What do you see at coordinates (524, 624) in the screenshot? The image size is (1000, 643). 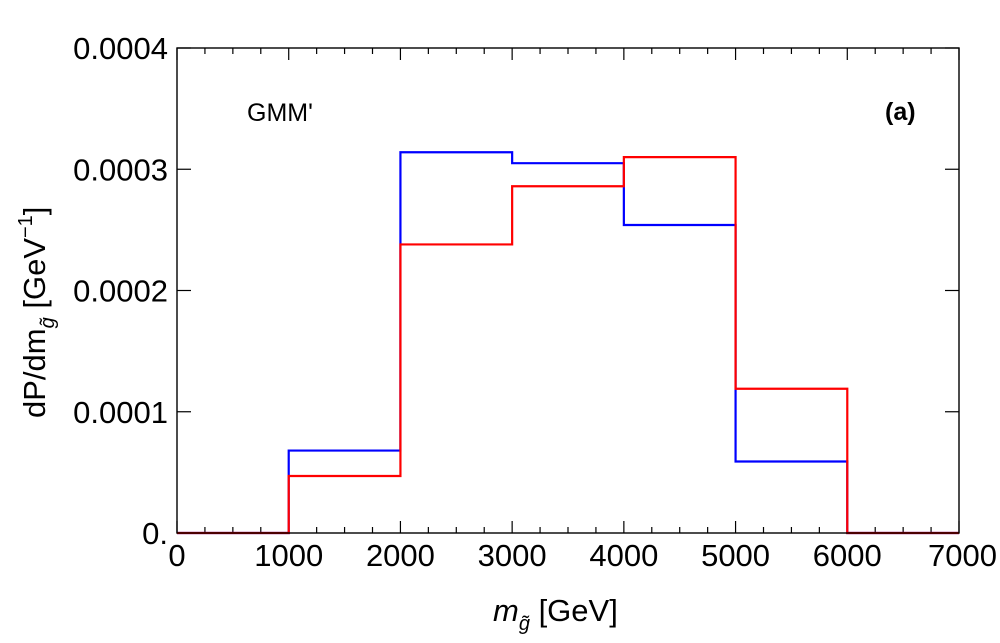 I see `x-axis-subscript: g̃` at bounding box center [524, 624].